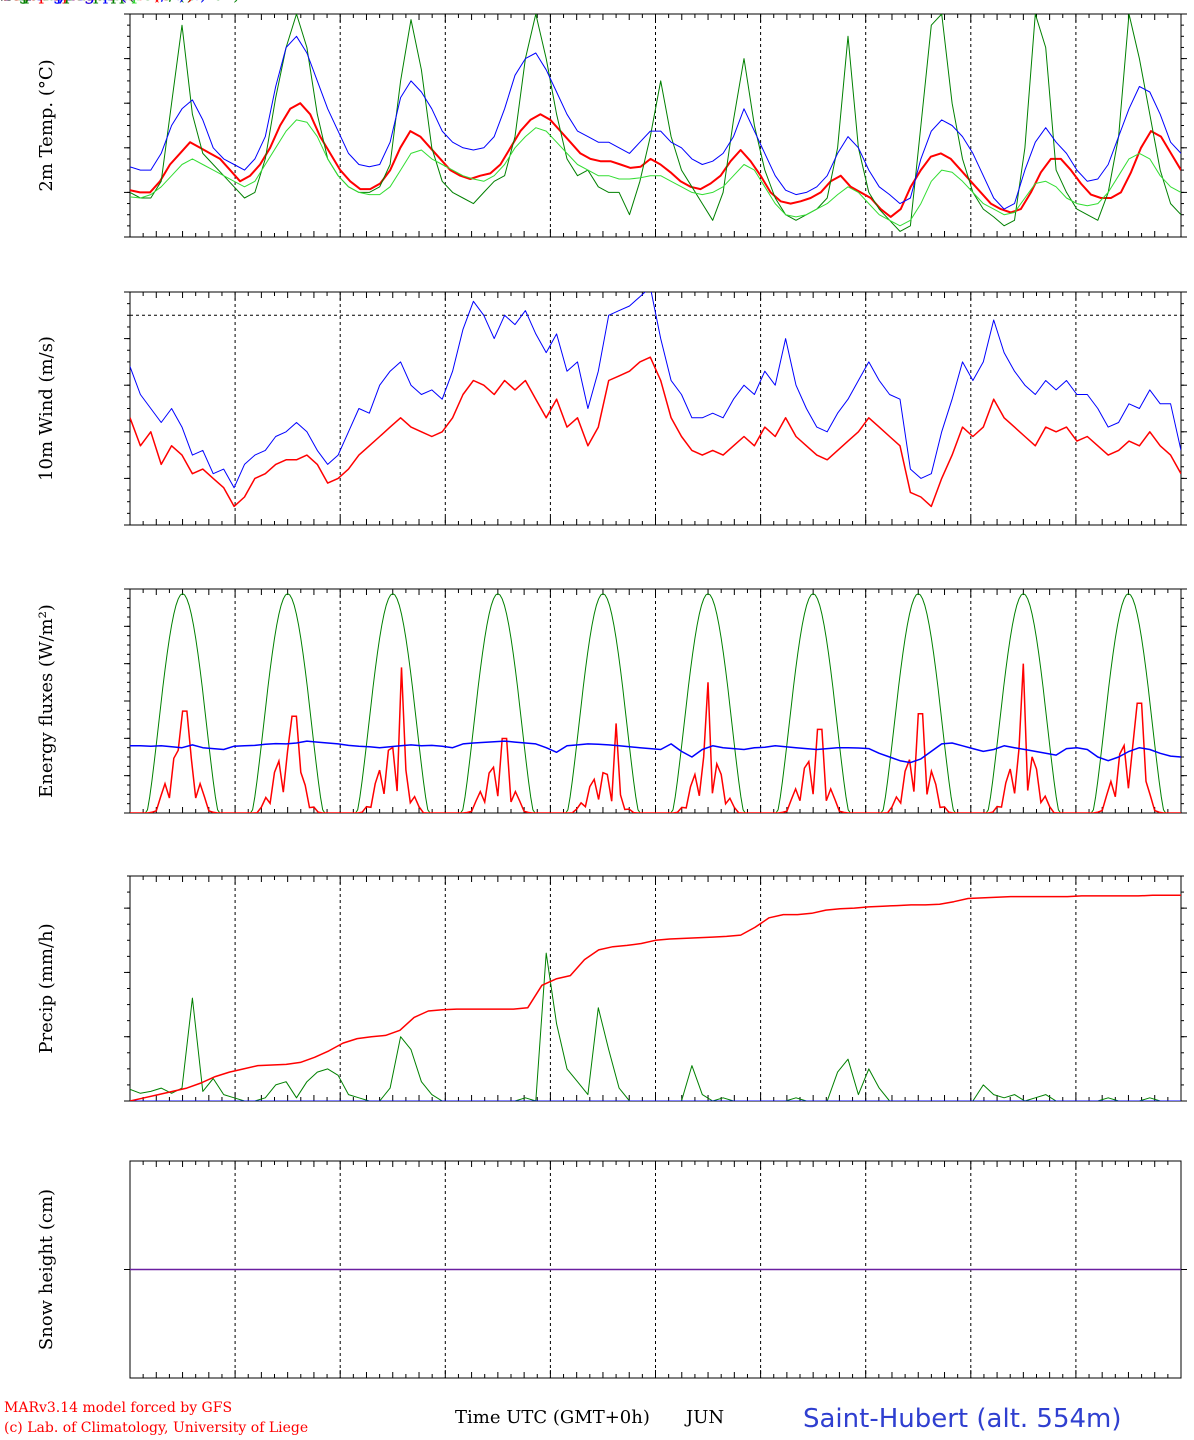 This screenshot has width=1194, height=1440. Describe the element at coordinates (46, 988) in the screenshot. I see `y-axis-label: Precip (mm/h)` at that location.